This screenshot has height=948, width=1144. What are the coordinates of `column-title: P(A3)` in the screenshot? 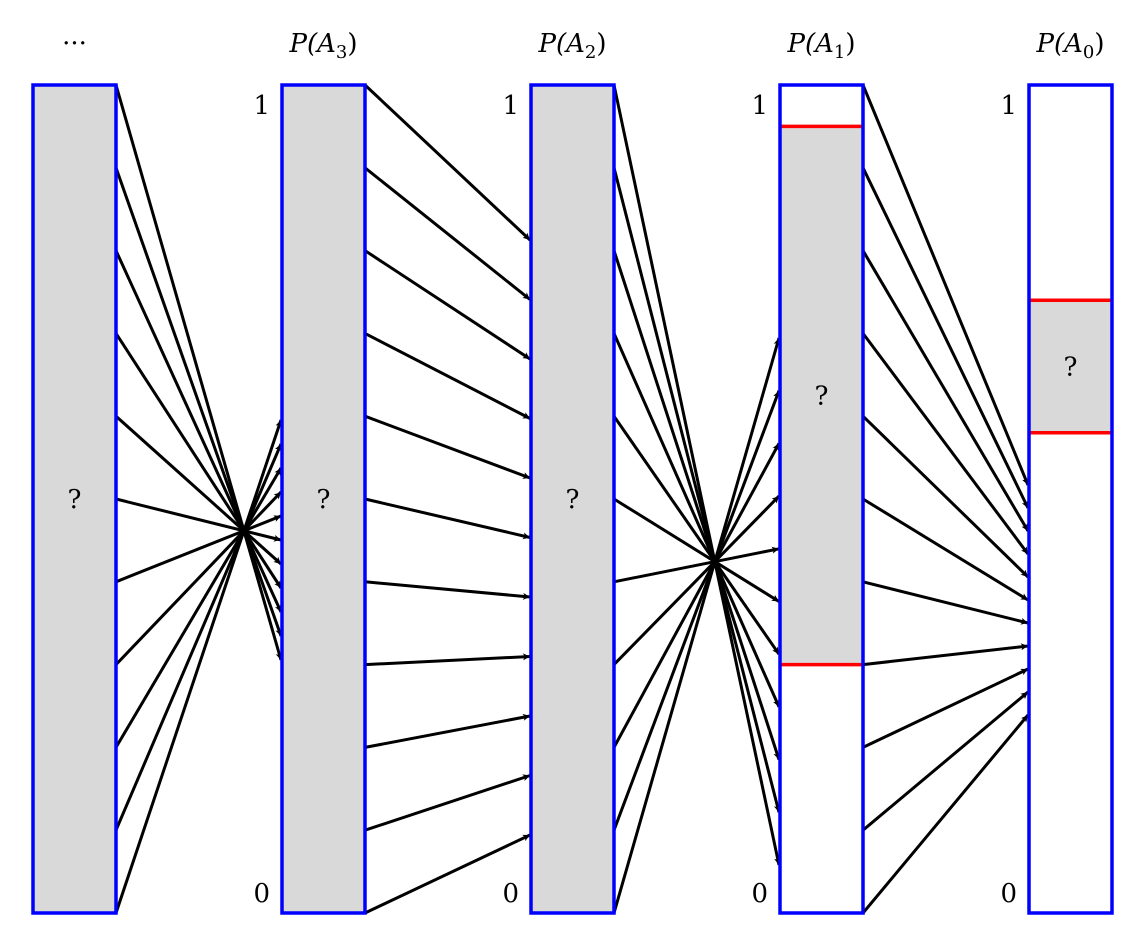 It's located at (322, 46).